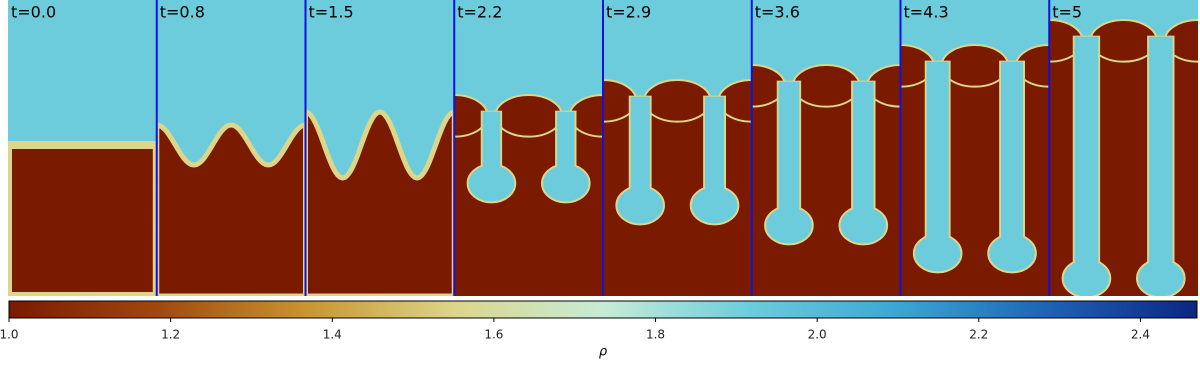 This screenshot has width=1200, height=365. Describe the element at coordinates (332, 335) in the screenshot. I see `tick-label: 1.4` at that location.